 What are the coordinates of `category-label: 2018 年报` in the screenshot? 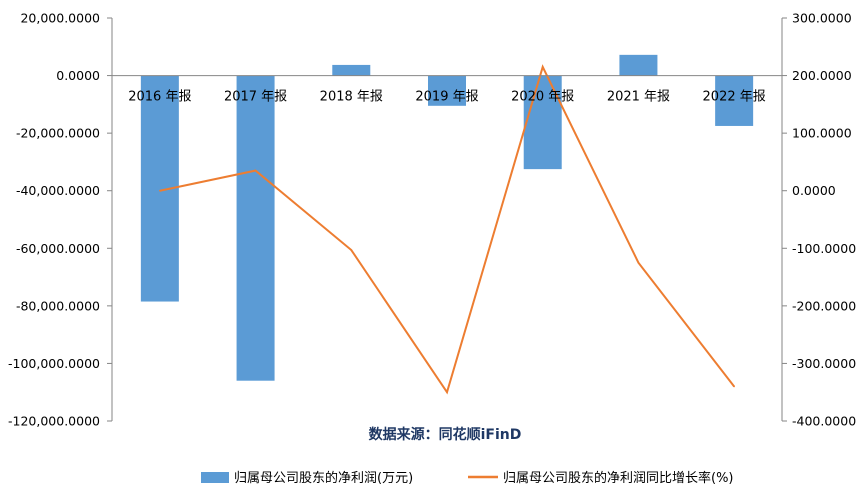 It's located at (351, 97).